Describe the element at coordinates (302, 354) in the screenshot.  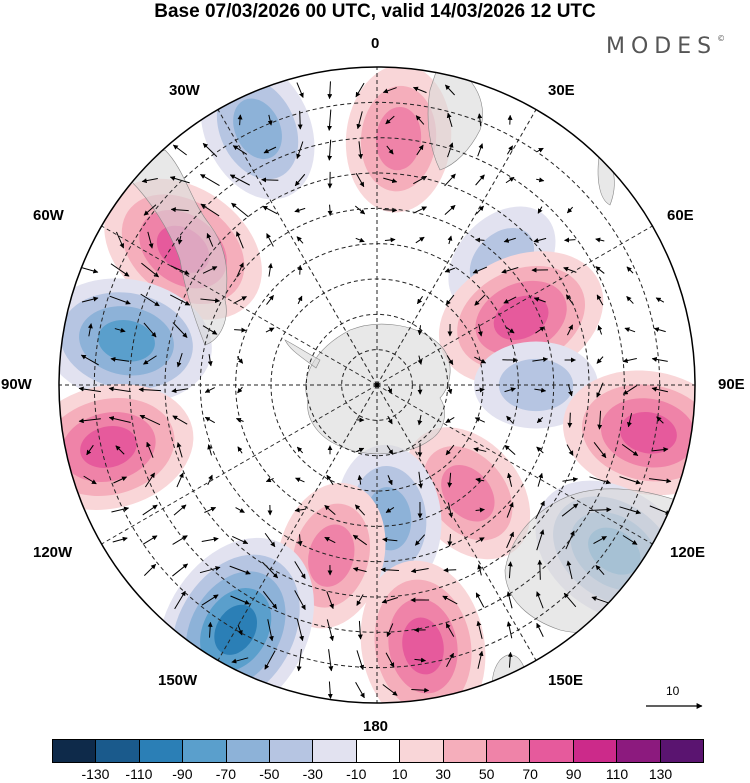
I see `antarctic-peninsula-land` at that location.